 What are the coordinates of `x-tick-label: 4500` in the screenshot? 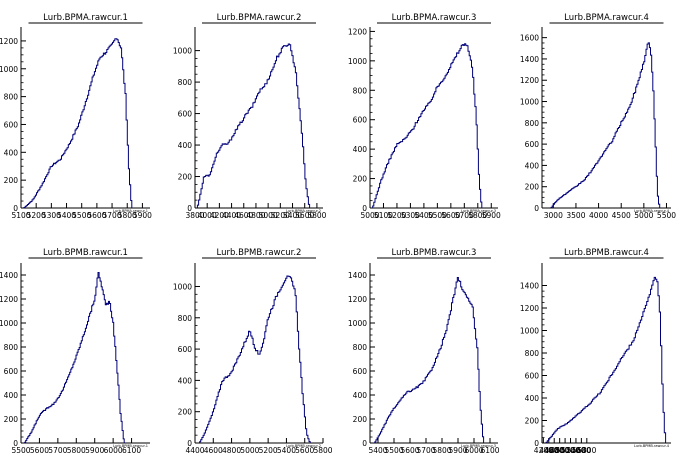 It's located at (621, 215).